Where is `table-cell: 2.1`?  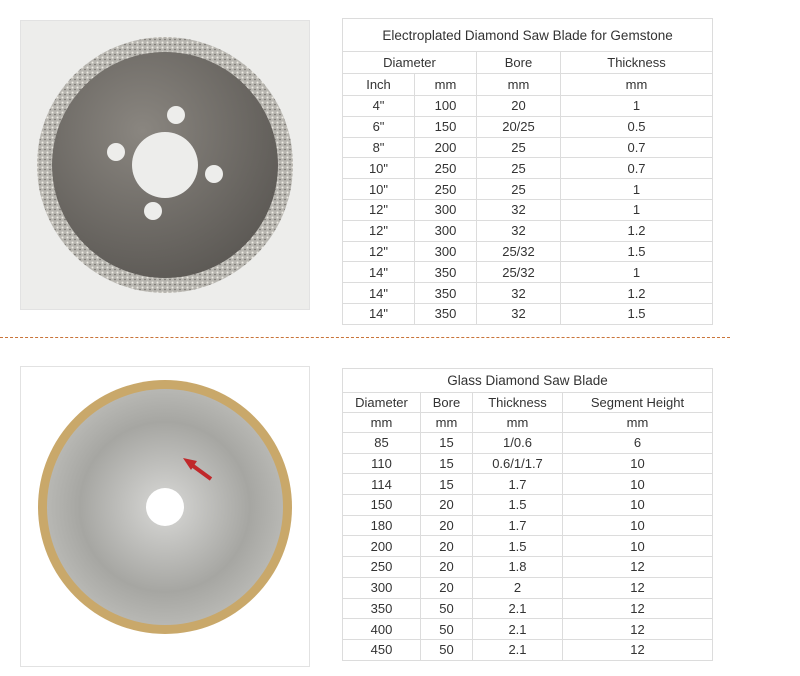
table-cell: 2.1 is located at coordinates (517, 629).